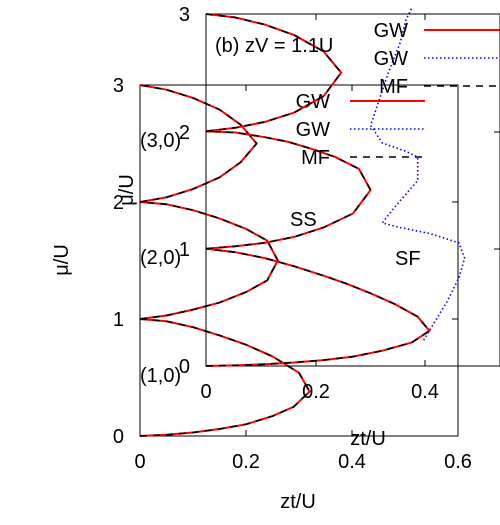  Describe the element at coordinates (458, 462) in the screenshot. I see `x-tick-label: 0.6` at that location.